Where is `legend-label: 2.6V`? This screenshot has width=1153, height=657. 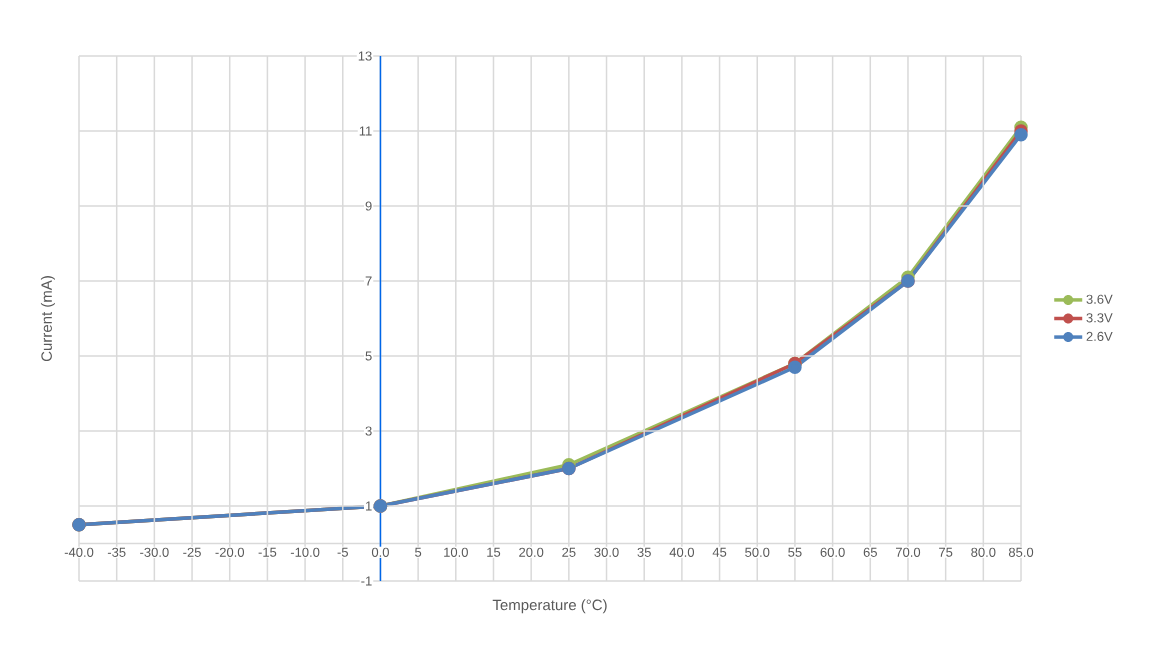
legend-label: 2.6V is located at coordinates (1099, 336).